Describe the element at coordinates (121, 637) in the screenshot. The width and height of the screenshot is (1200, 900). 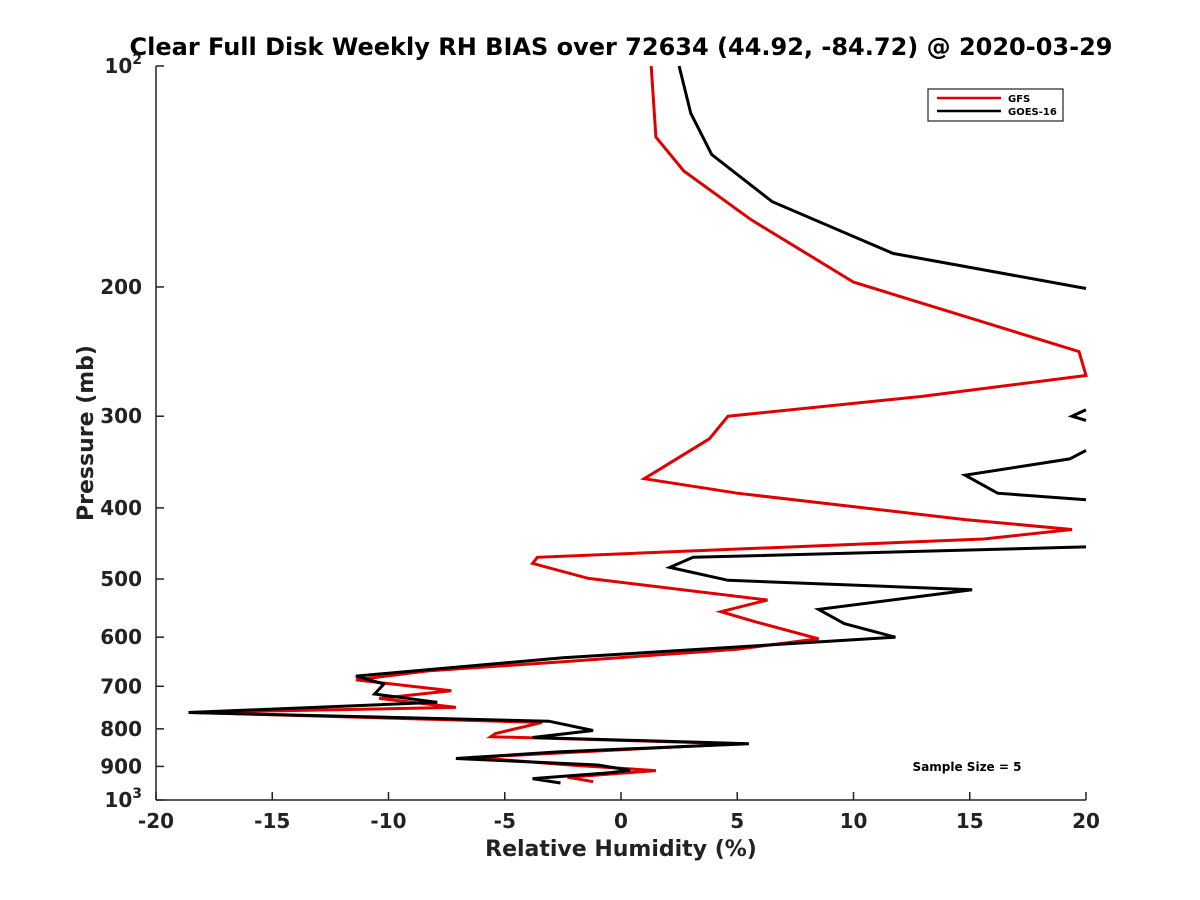
I see `y-tick-label: 600` at that location.